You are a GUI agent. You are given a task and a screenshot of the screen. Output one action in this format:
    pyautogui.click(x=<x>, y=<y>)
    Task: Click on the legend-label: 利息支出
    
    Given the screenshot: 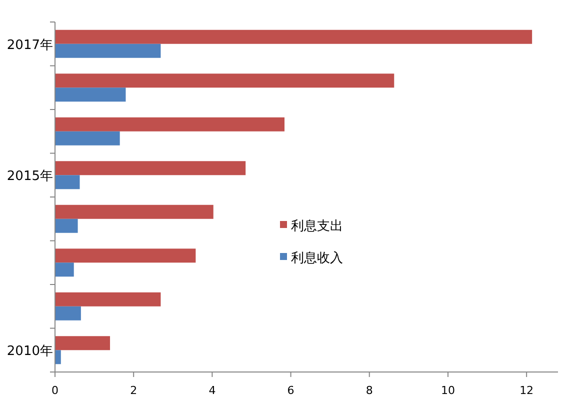 What is the action you would take?
    pyautogui.click(x=317, y=226)
    